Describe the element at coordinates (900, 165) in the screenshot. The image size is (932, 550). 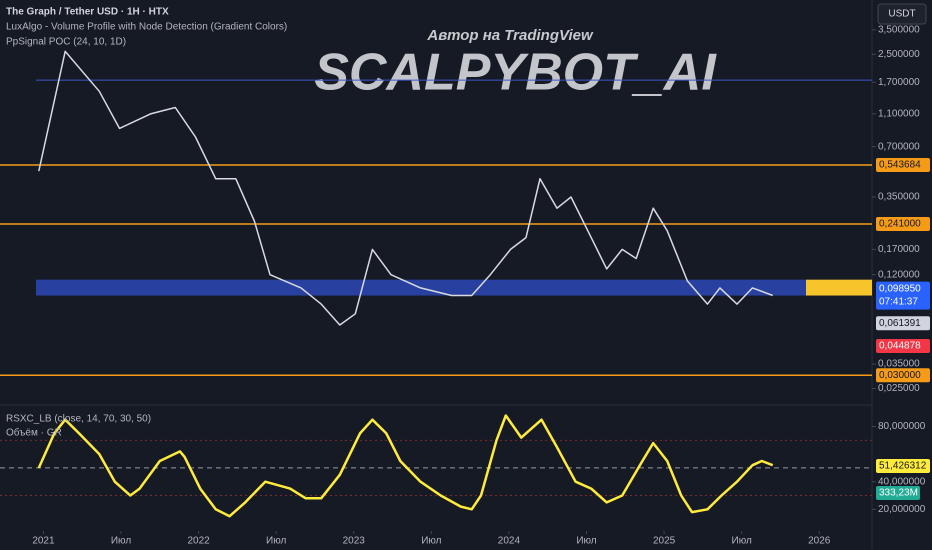
I see `level-label: 0,543684` at that location.